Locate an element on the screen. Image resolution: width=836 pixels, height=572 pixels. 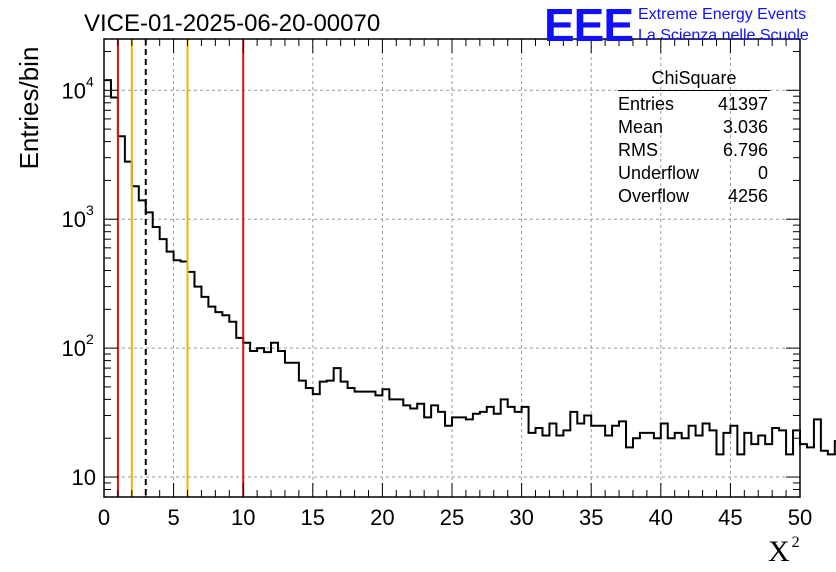
y-axis-label: Entries/bin is located at coordinates (29, 108).